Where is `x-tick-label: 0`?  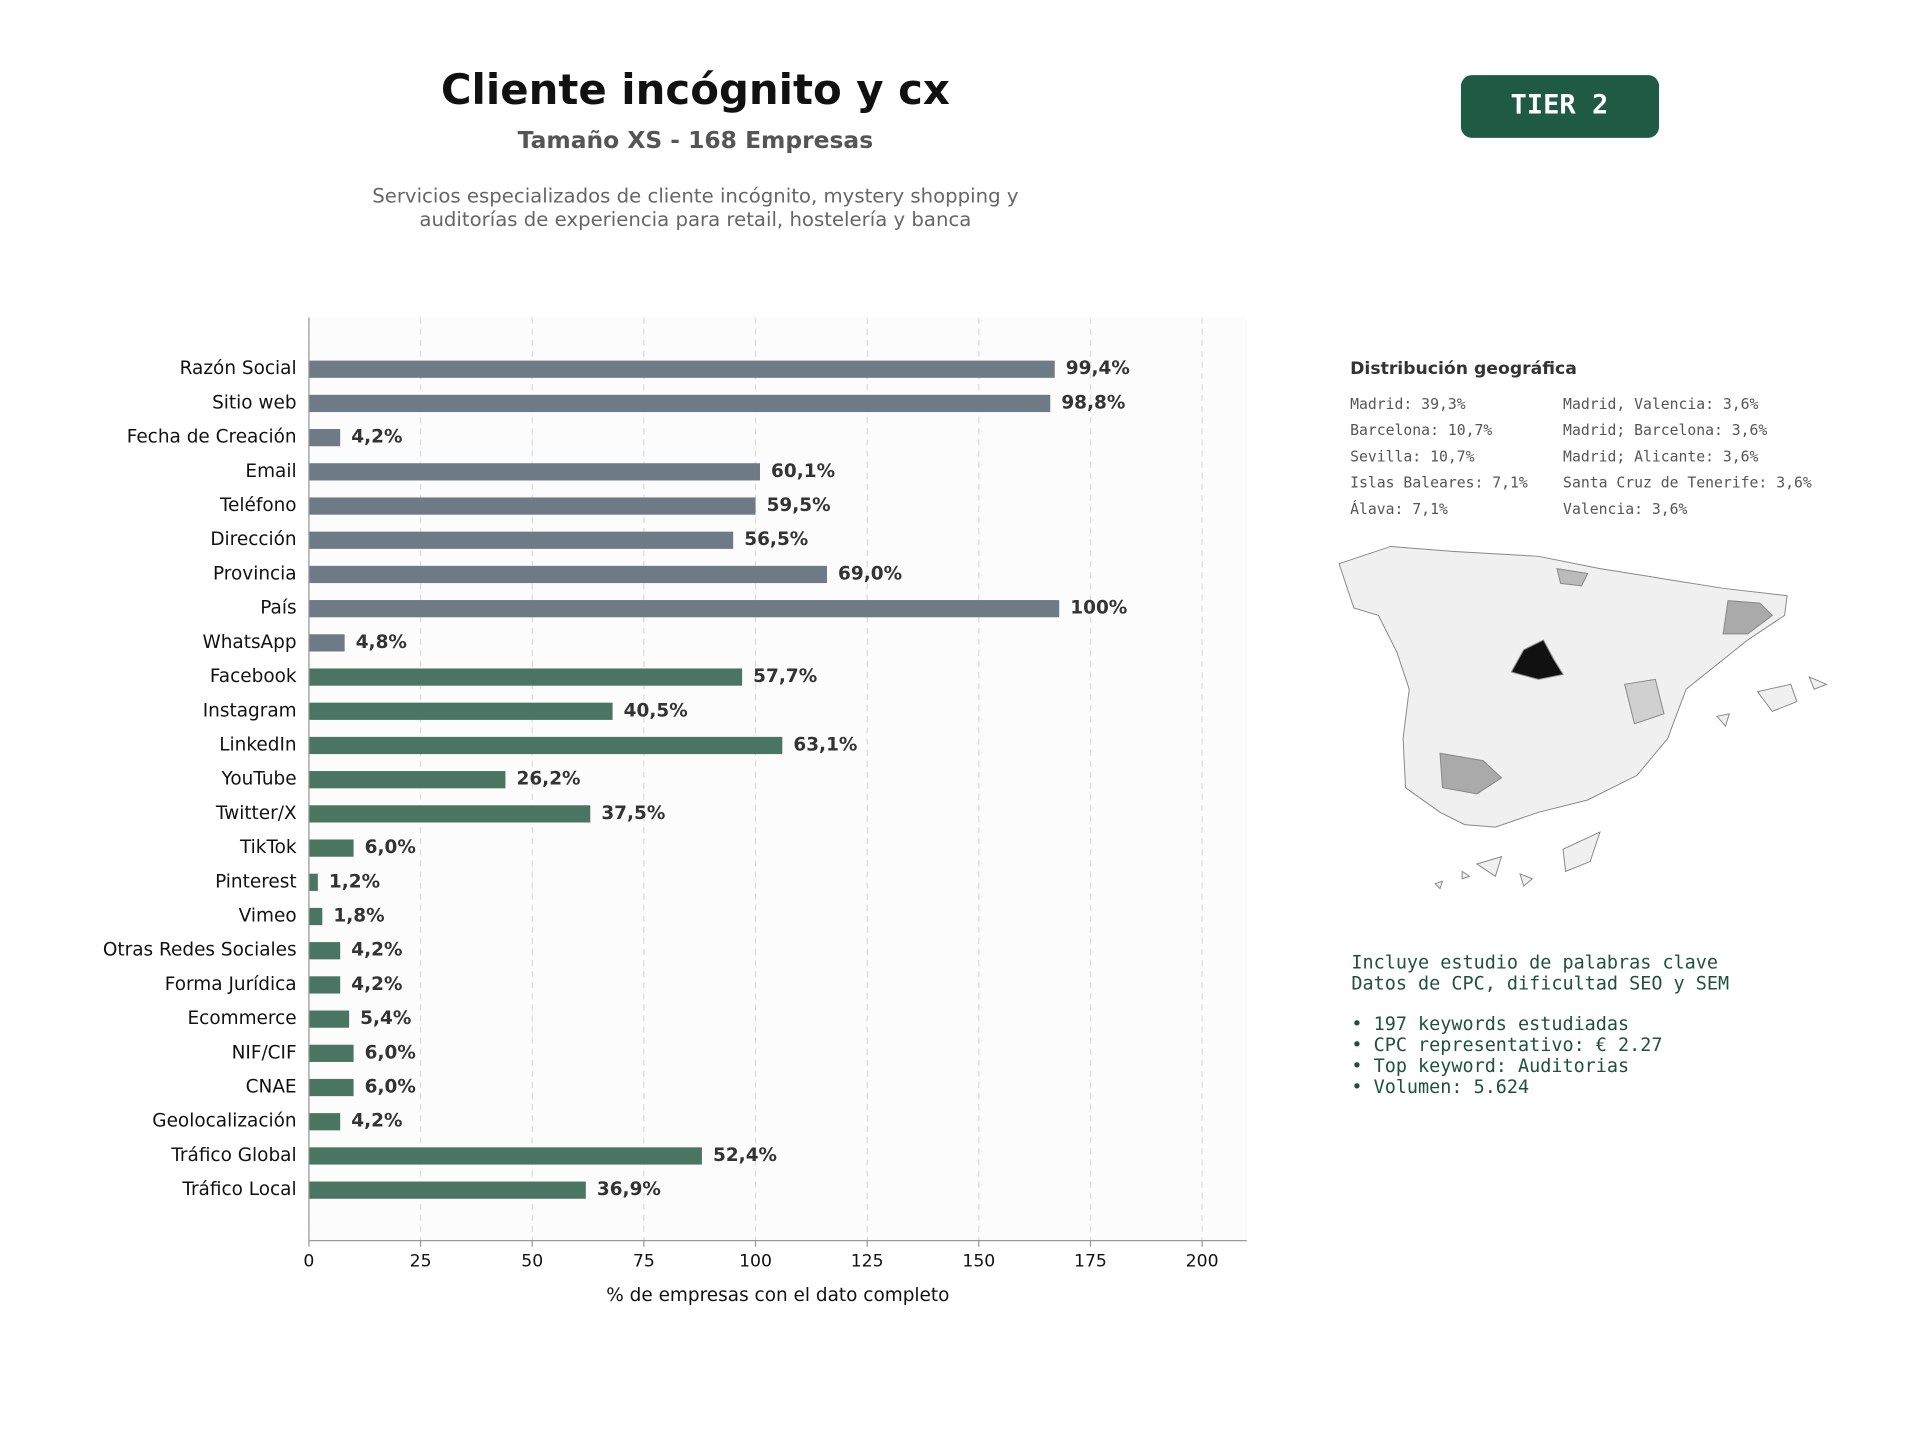
x-tick-label: 0 is located at coordinates (308, 1262).